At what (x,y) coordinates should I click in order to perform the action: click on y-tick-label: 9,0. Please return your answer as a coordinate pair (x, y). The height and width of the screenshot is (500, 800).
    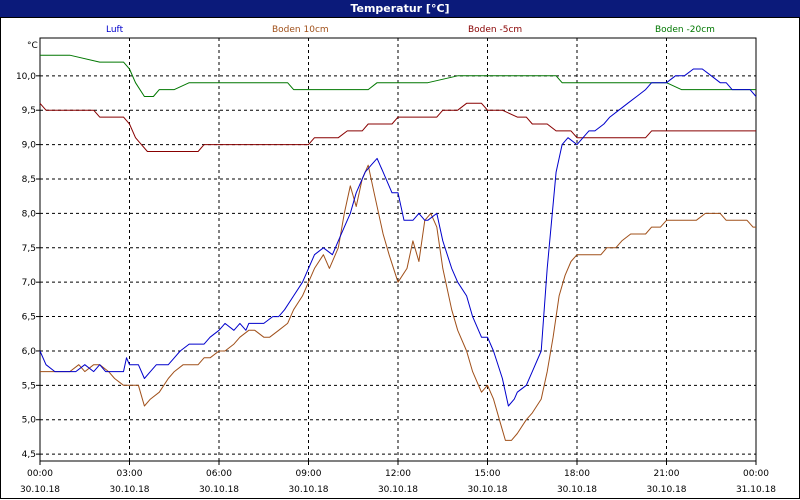
    Looking at the image, I should click on (29, 146).